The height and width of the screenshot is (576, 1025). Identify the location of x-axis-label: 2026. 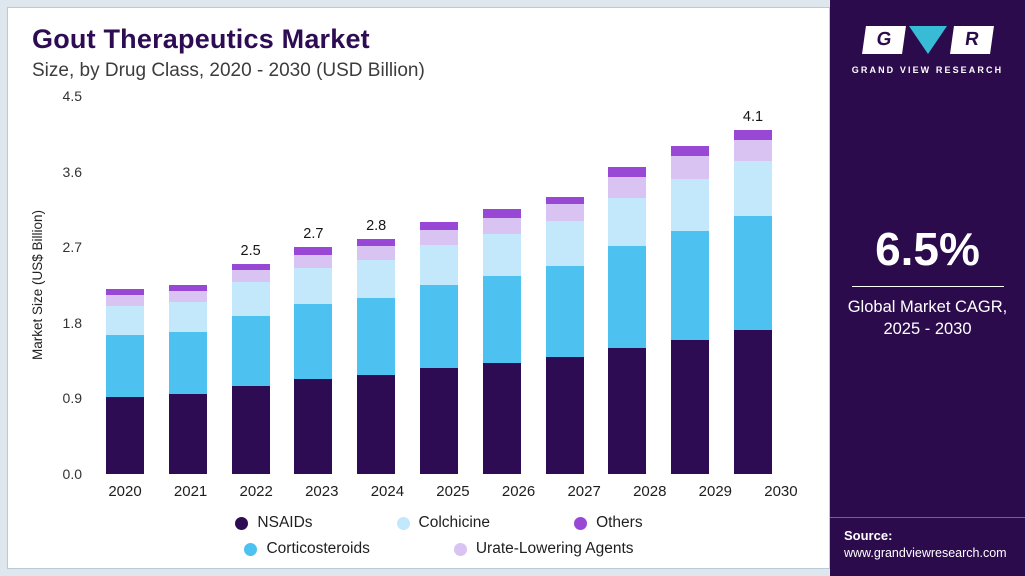
(518, 491).